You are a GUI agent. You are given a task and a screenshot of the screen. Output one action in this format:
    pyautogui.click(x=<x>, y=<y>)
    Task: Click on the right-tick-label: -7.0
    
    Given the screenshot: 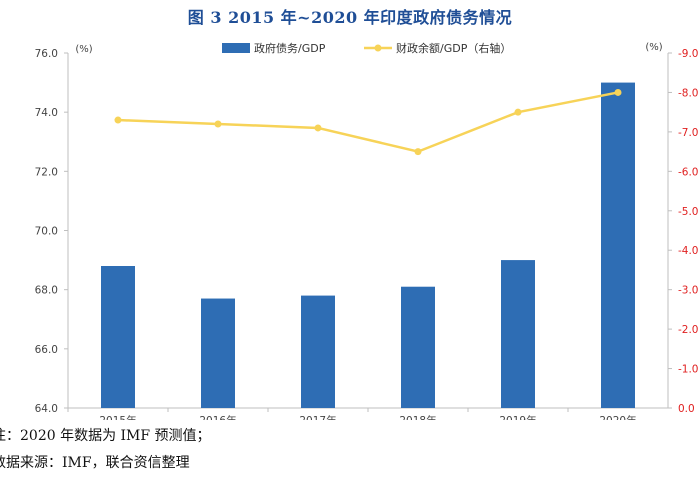 What is the action you would take?
    pyautogui.click(x=688, y=133)
    